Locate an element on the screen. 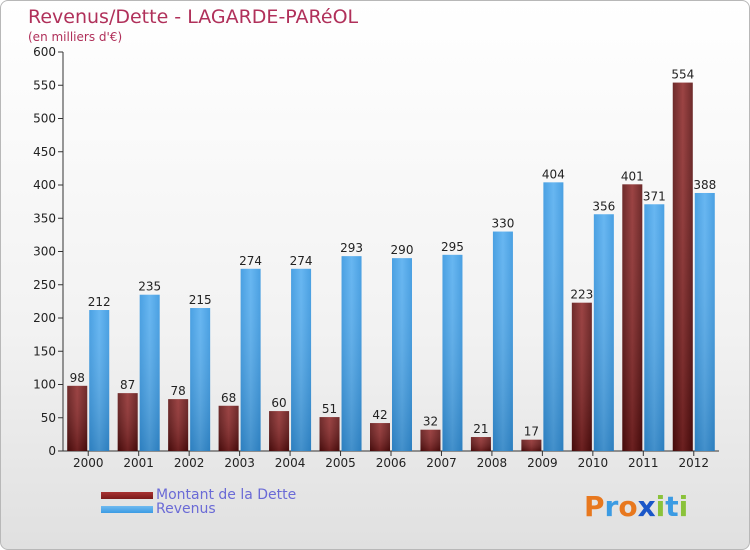 The height and width of the screenshot is (550, 750). legend-swatch-dette is located at coordinates (127, 495).